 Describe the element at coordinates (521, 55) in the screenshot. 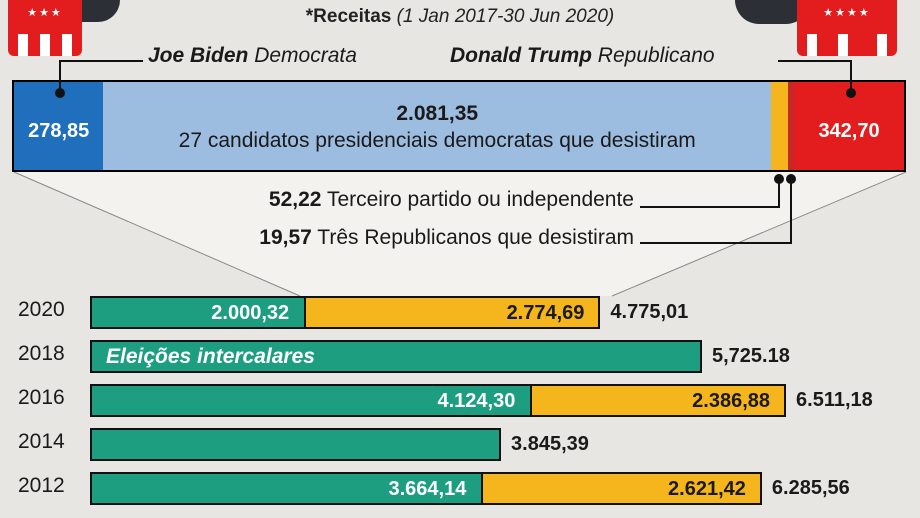

I see `trump-name: Donald Trump` at that location.